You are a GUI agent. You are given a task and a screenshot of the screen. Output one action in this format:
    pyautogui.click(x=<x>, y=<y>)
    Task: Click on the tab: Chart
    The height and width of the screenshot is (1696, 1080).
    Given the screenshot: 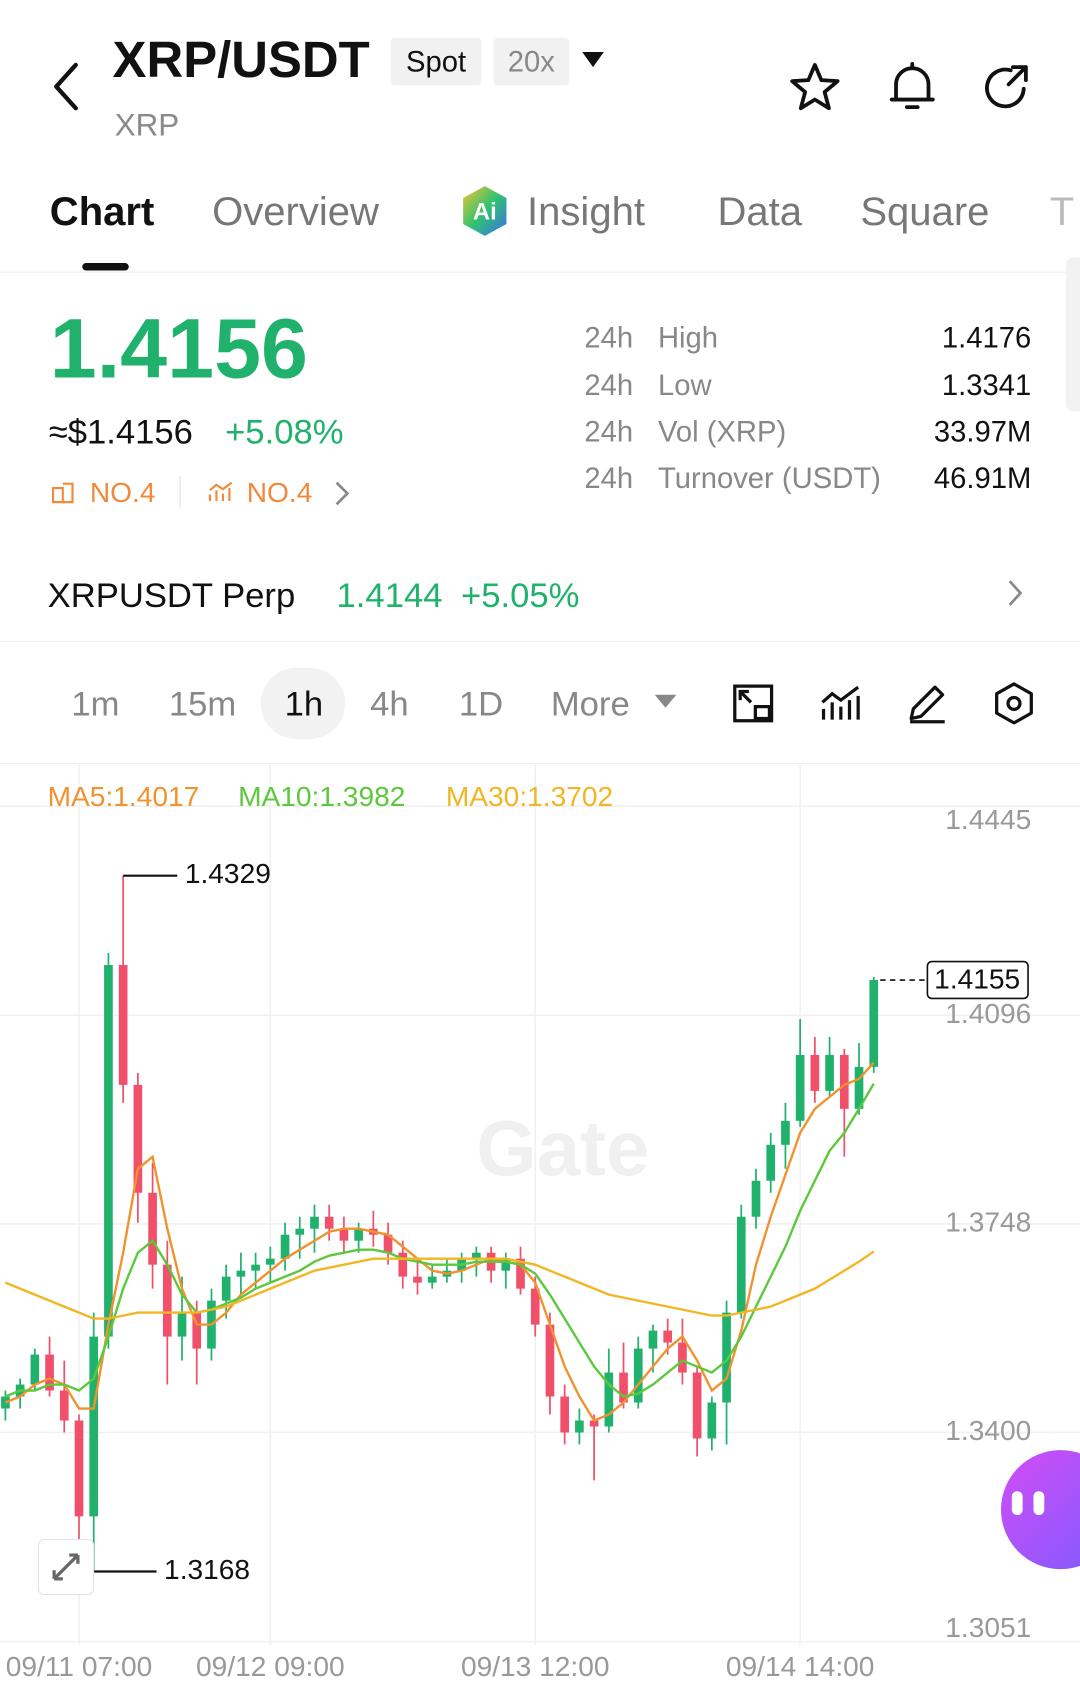 What is the action you would take?
    pyautogui.click(x=102, y=211)
    